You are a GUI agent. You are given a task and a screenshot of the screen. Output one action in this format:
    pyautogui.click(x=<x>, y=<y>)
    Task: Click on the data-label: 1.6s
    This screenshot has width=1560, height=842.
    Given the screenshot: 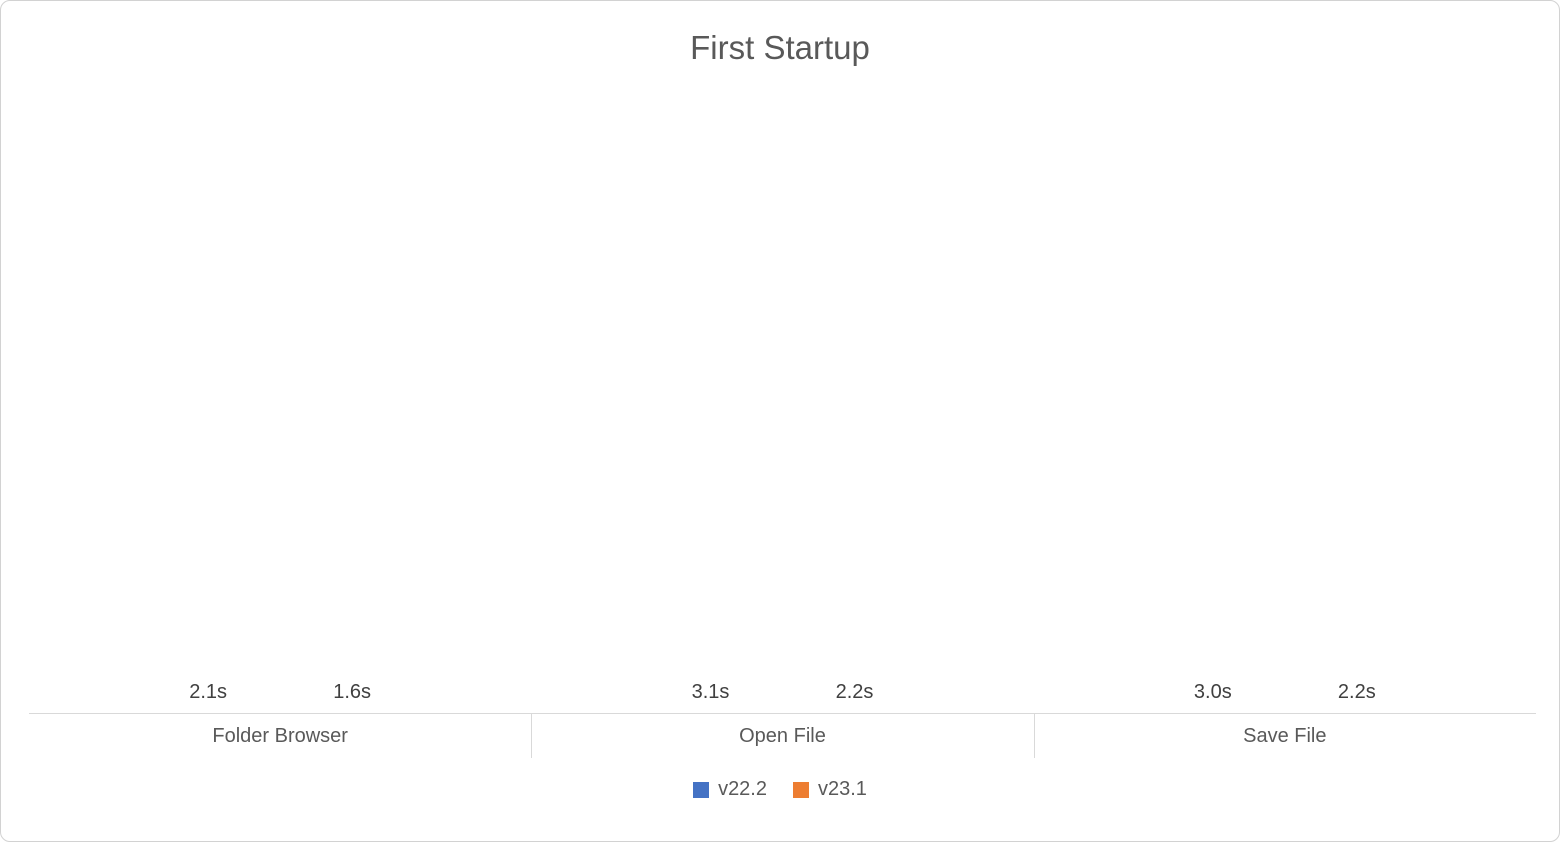 What is the action you would take?
    pyautogui.click(x=352, y=692)
    